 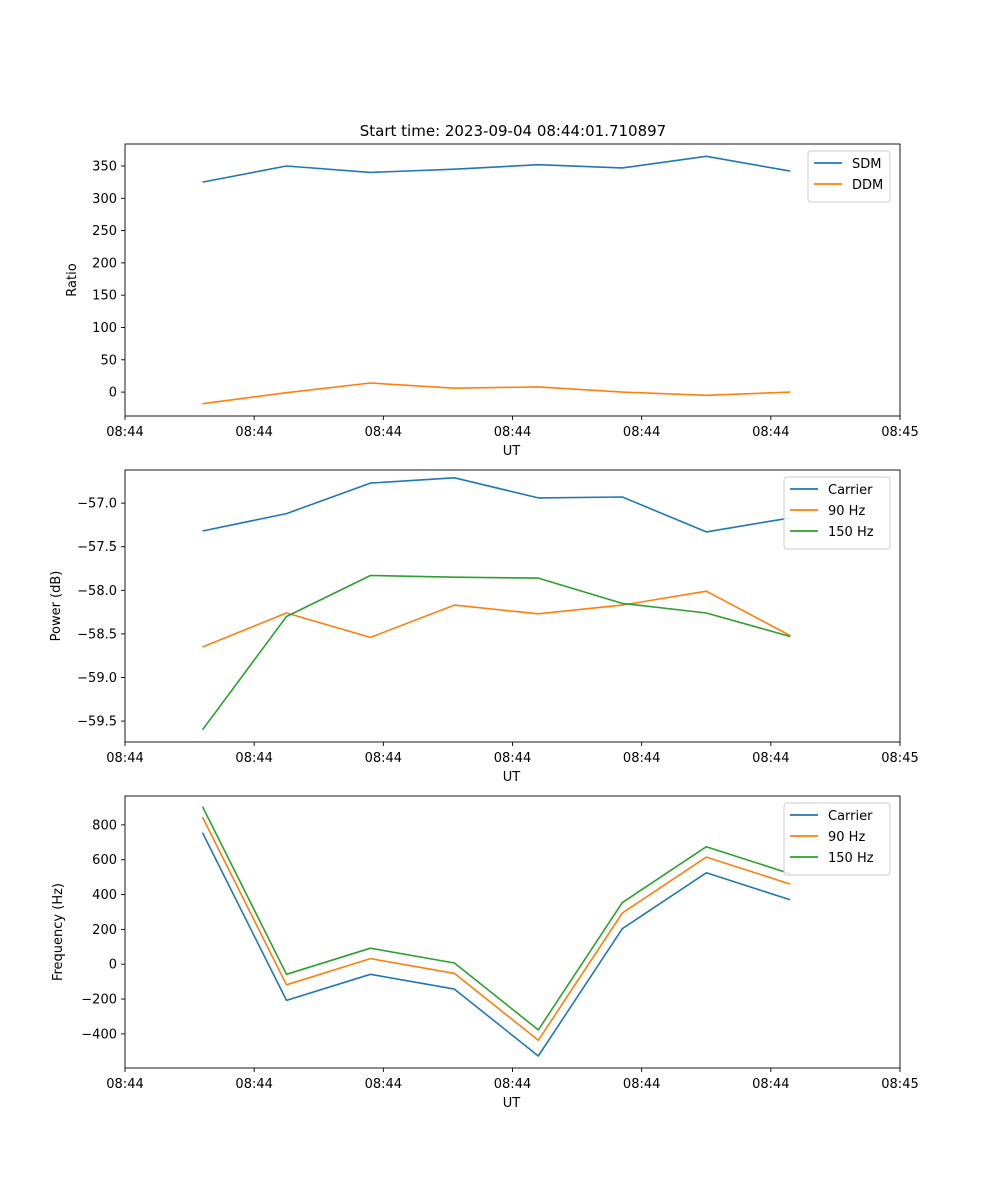 What do you see at coordinates (56, 606) in the screenshot?
I see `y-axis-label: Power (dB)` at bounding box center [56, 606].